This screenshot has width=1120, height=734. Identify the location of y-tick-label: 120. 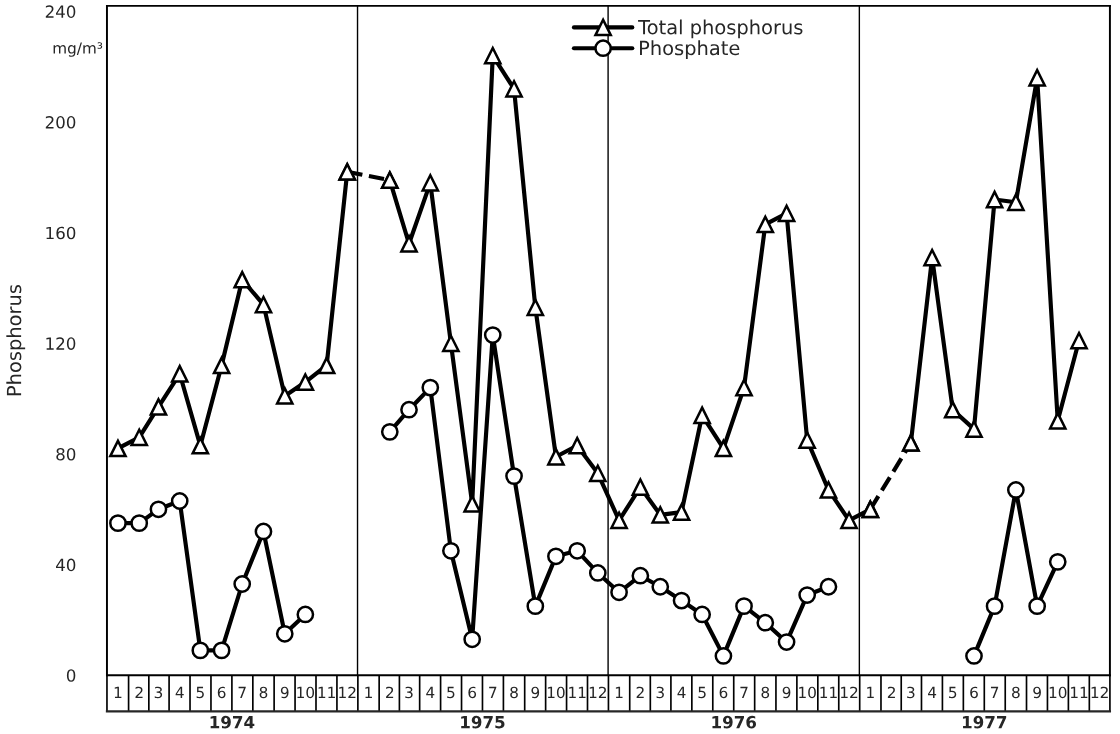
(61, 343).